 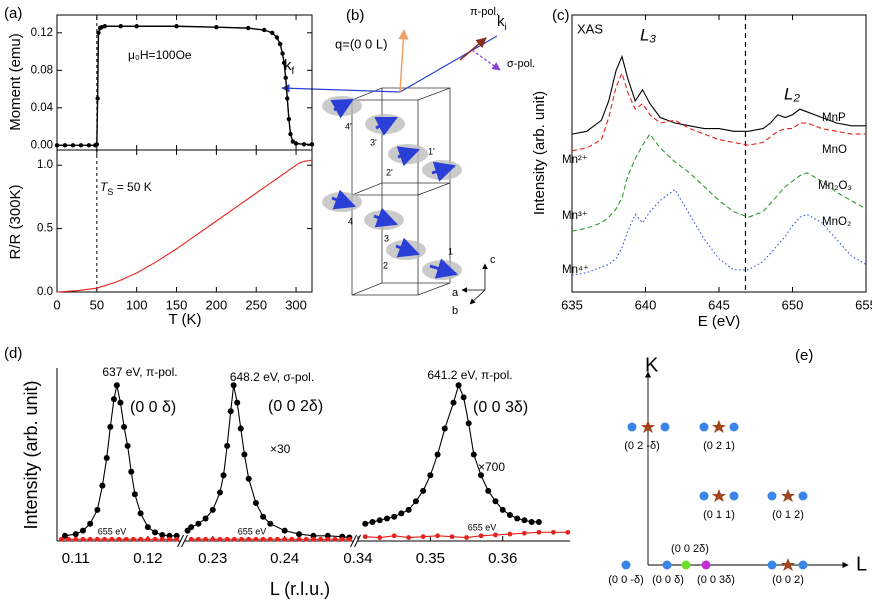 I want to click on x-tick-label: 635, so click(x=572, y=304).